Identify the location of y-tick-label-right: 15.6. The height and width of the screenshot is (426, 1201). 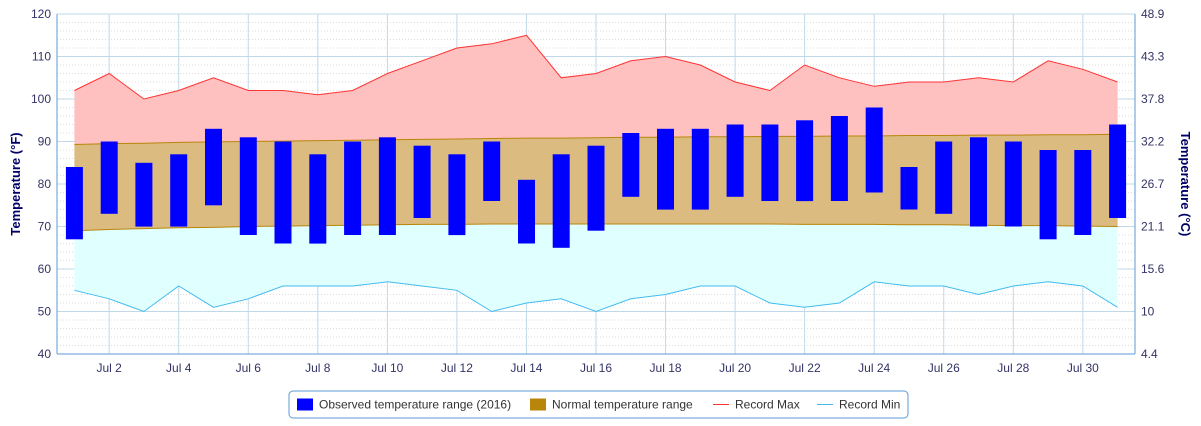
(1153, 269).